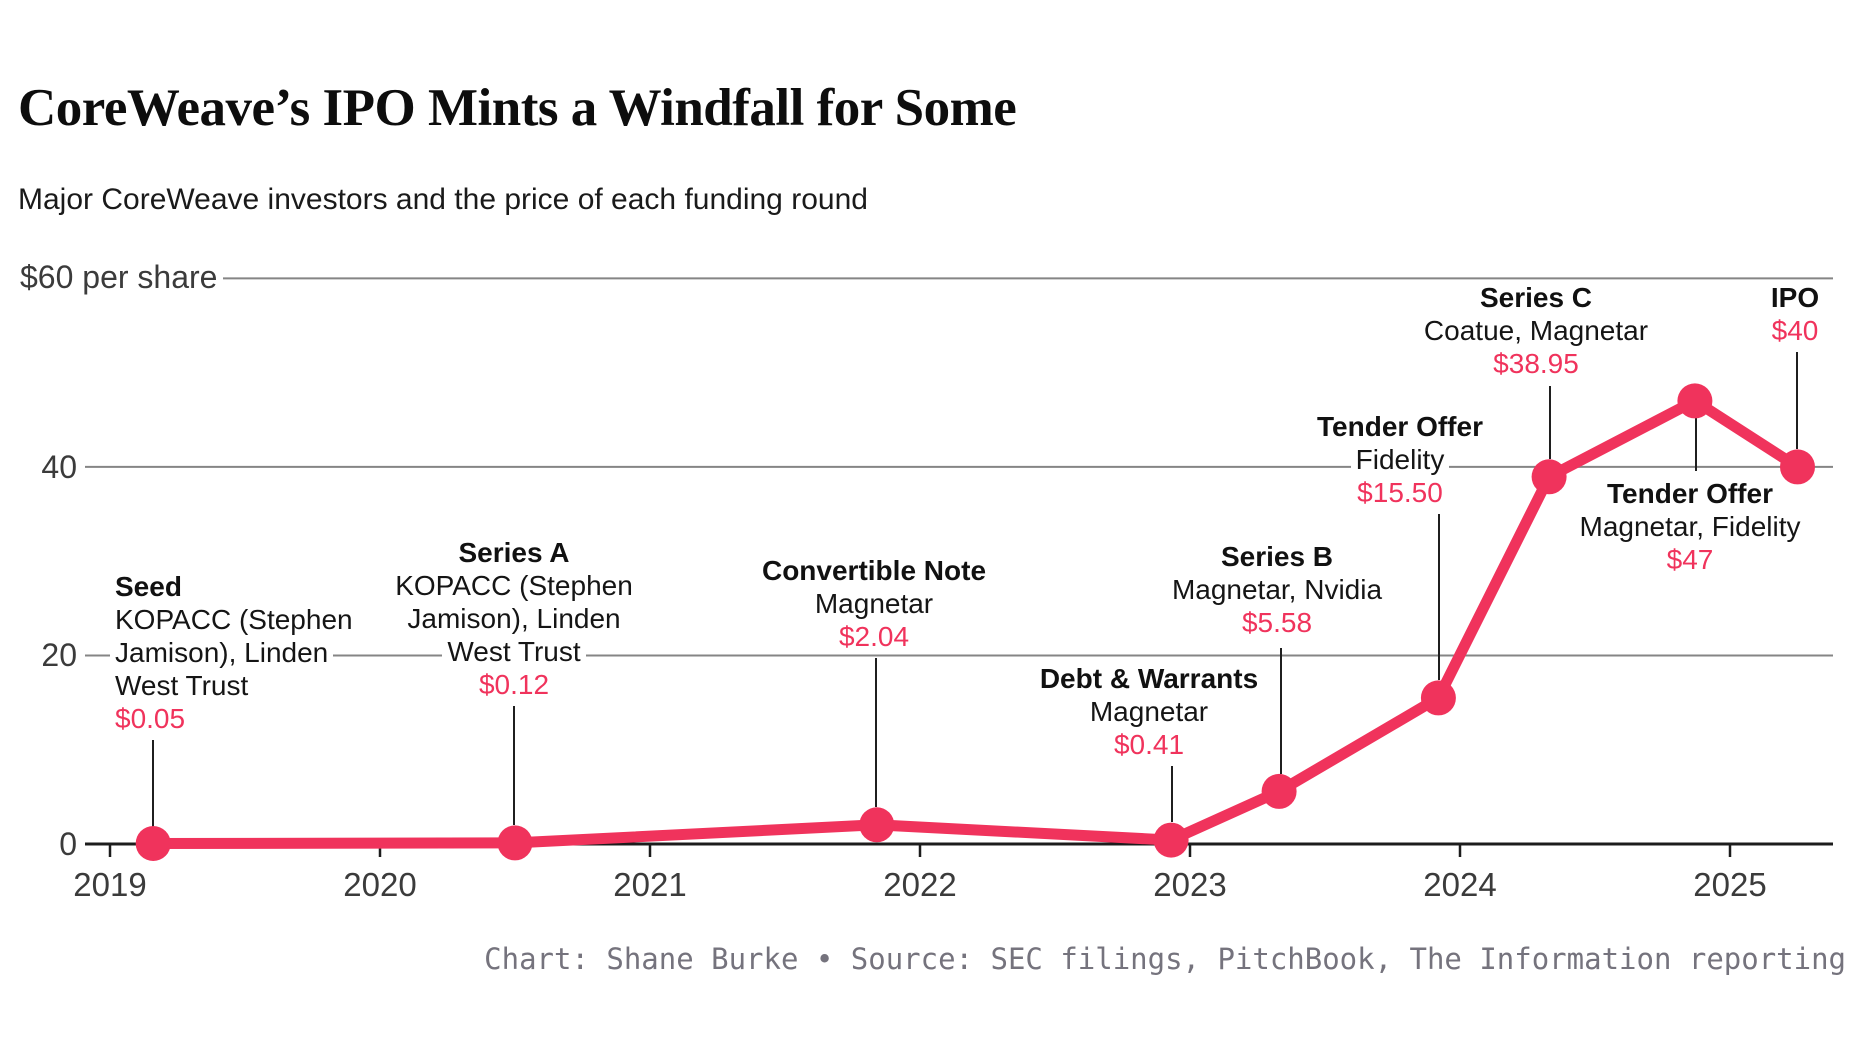 This screenshot has height=1046, width=1860. What do you see at coordinates (1795, 297) in the screenshot?
I see `round-name: IPO` at bounding box center [1795, 297].